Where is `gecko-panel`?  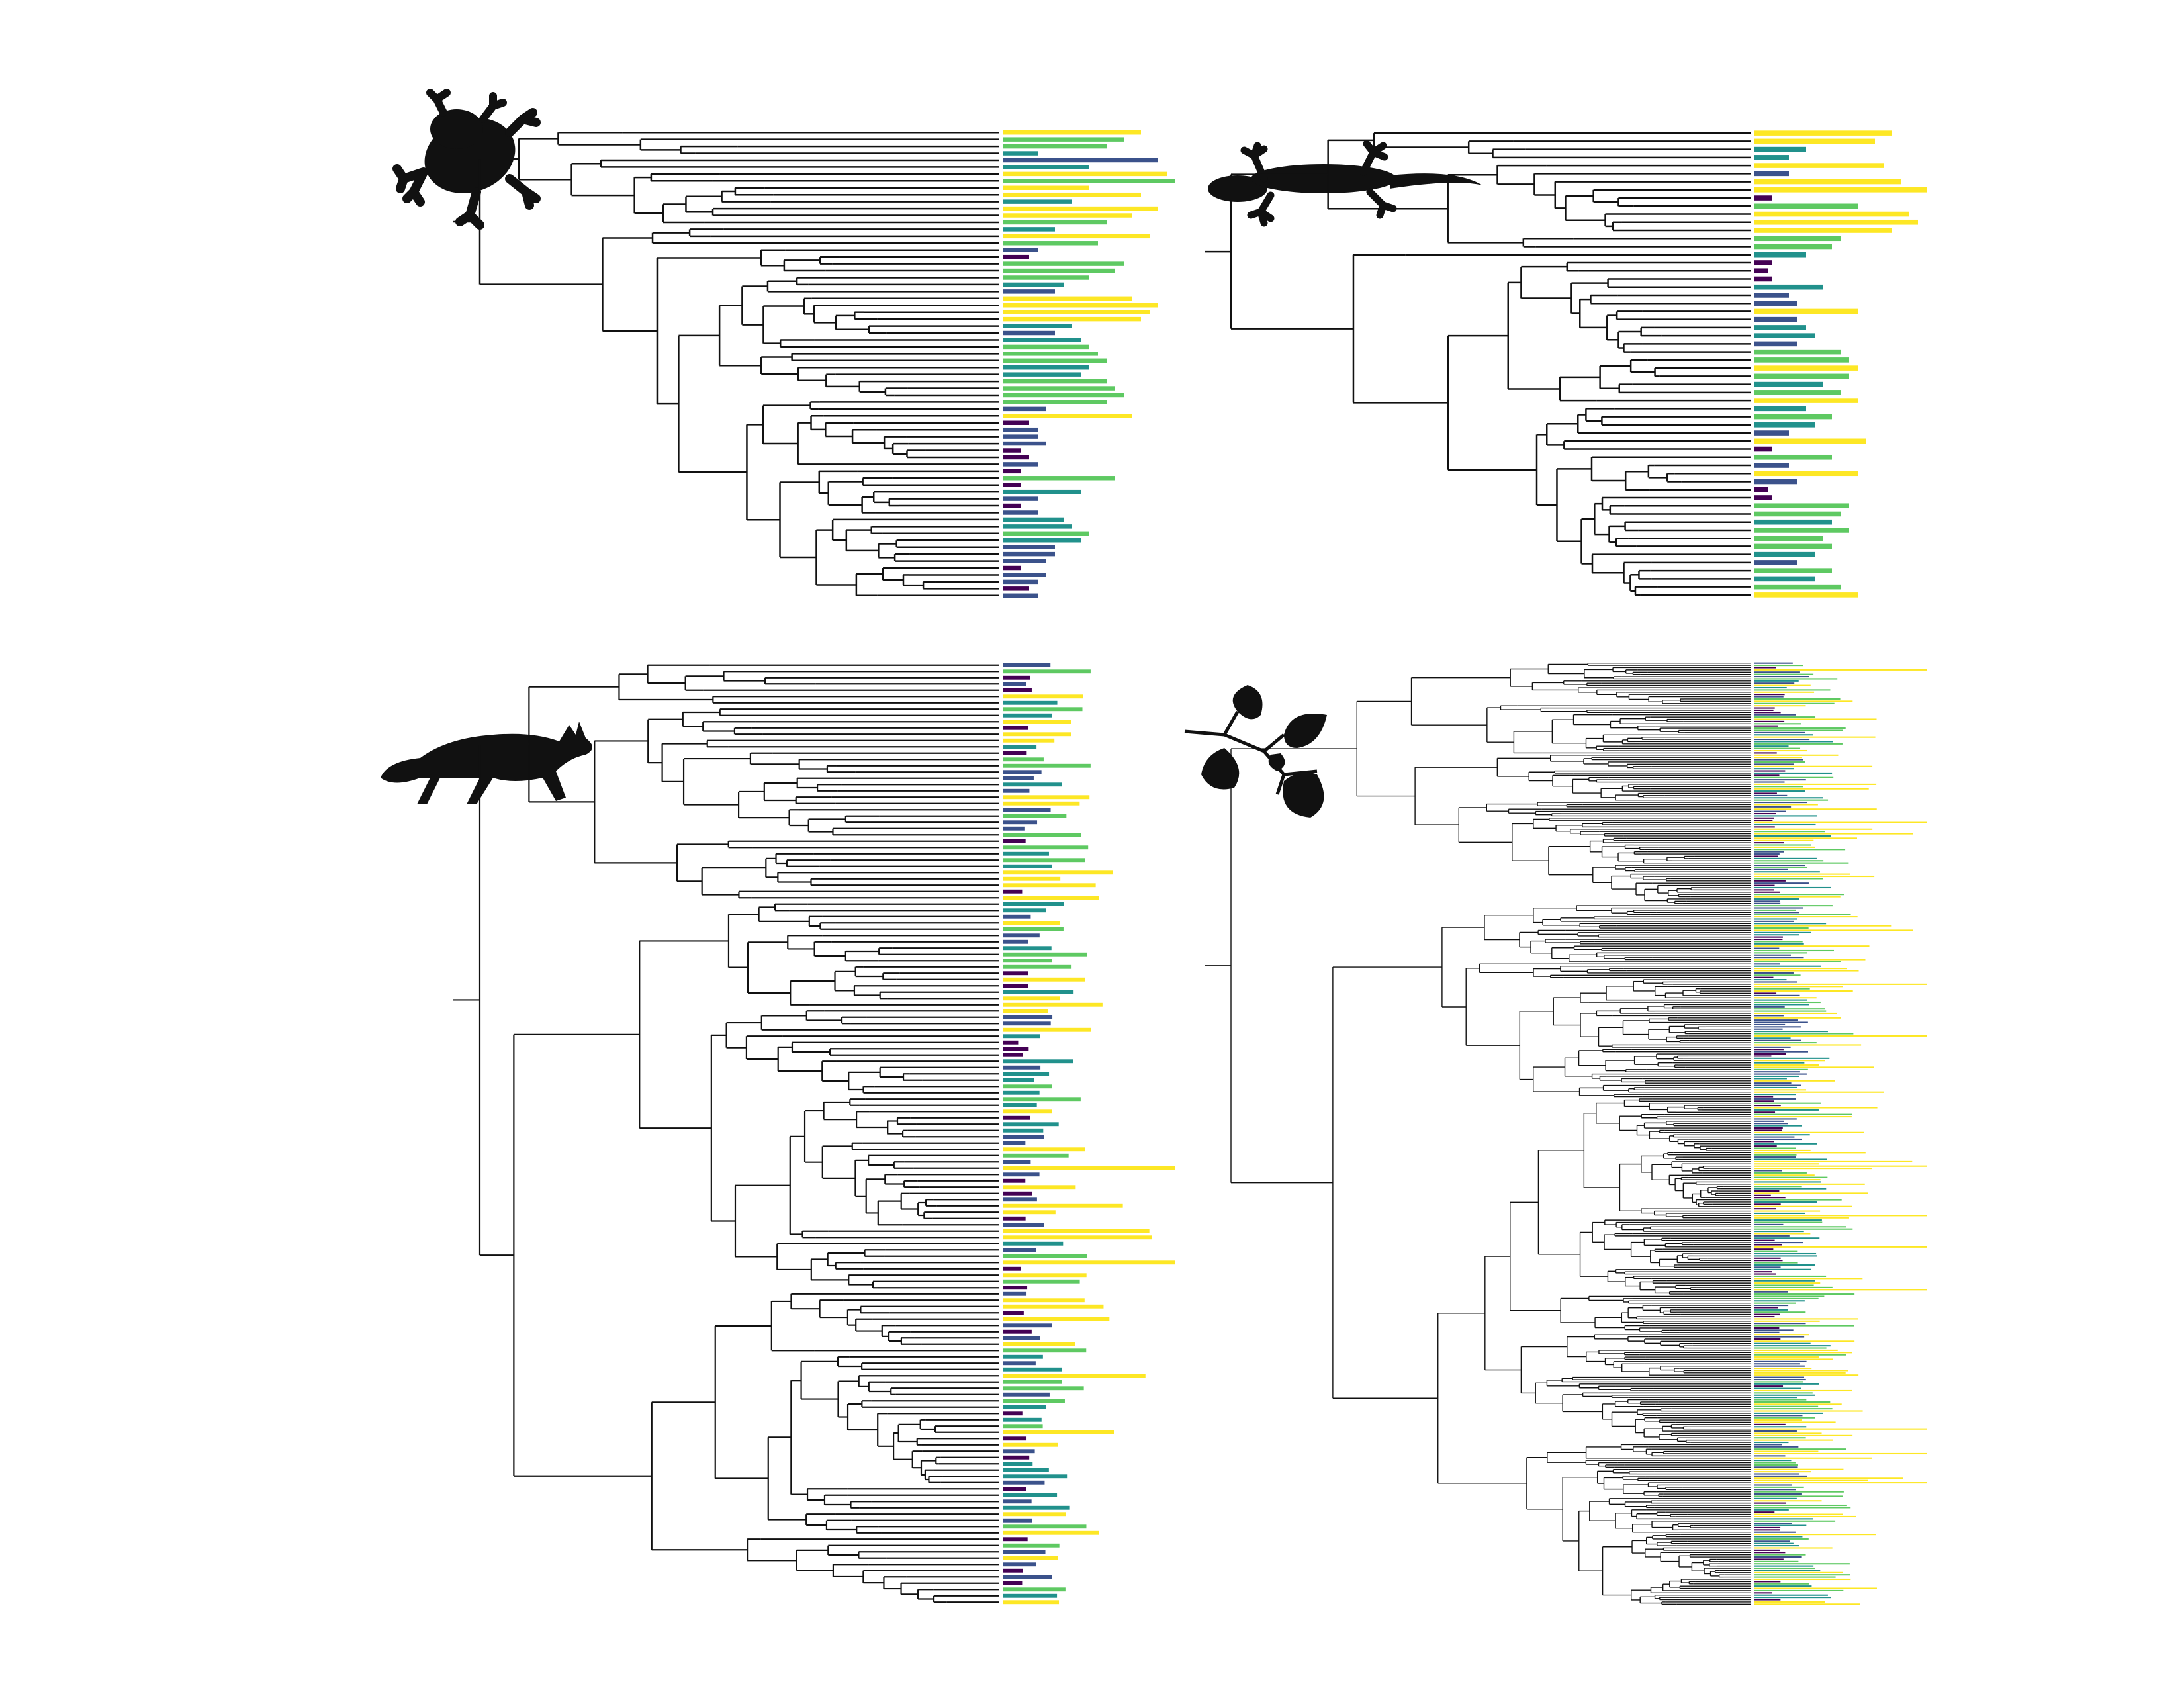
gecko-panel is located at coordinates (1566, 364).